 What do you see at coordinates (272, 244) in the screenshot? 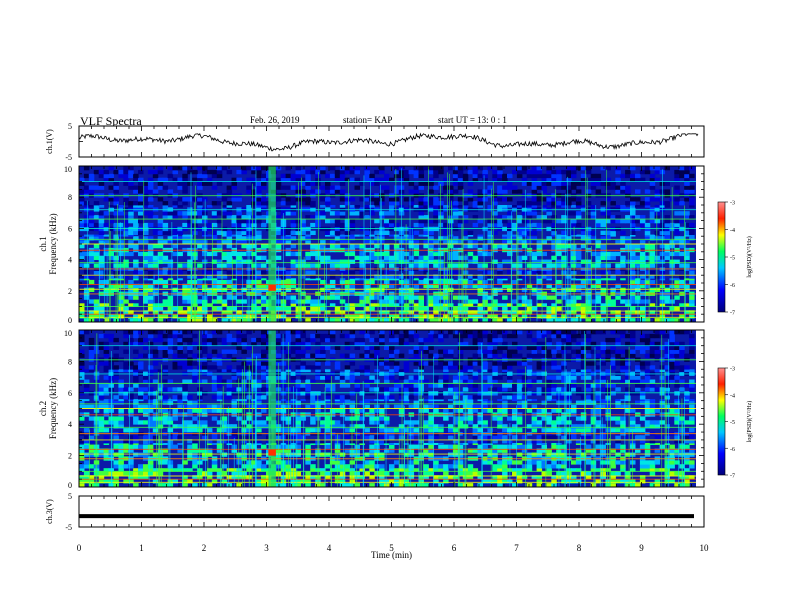
I see `burst-column` at bounding box center [272, 244].